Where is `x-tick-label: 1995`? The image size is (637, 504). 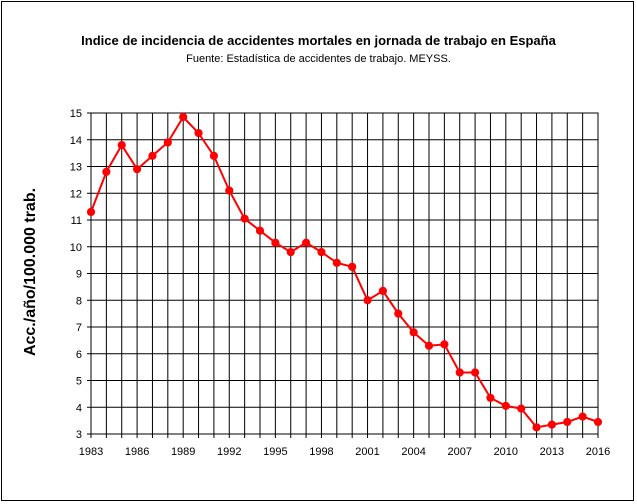 x-tick-label: 1995 is located at coordinates (275, 452).